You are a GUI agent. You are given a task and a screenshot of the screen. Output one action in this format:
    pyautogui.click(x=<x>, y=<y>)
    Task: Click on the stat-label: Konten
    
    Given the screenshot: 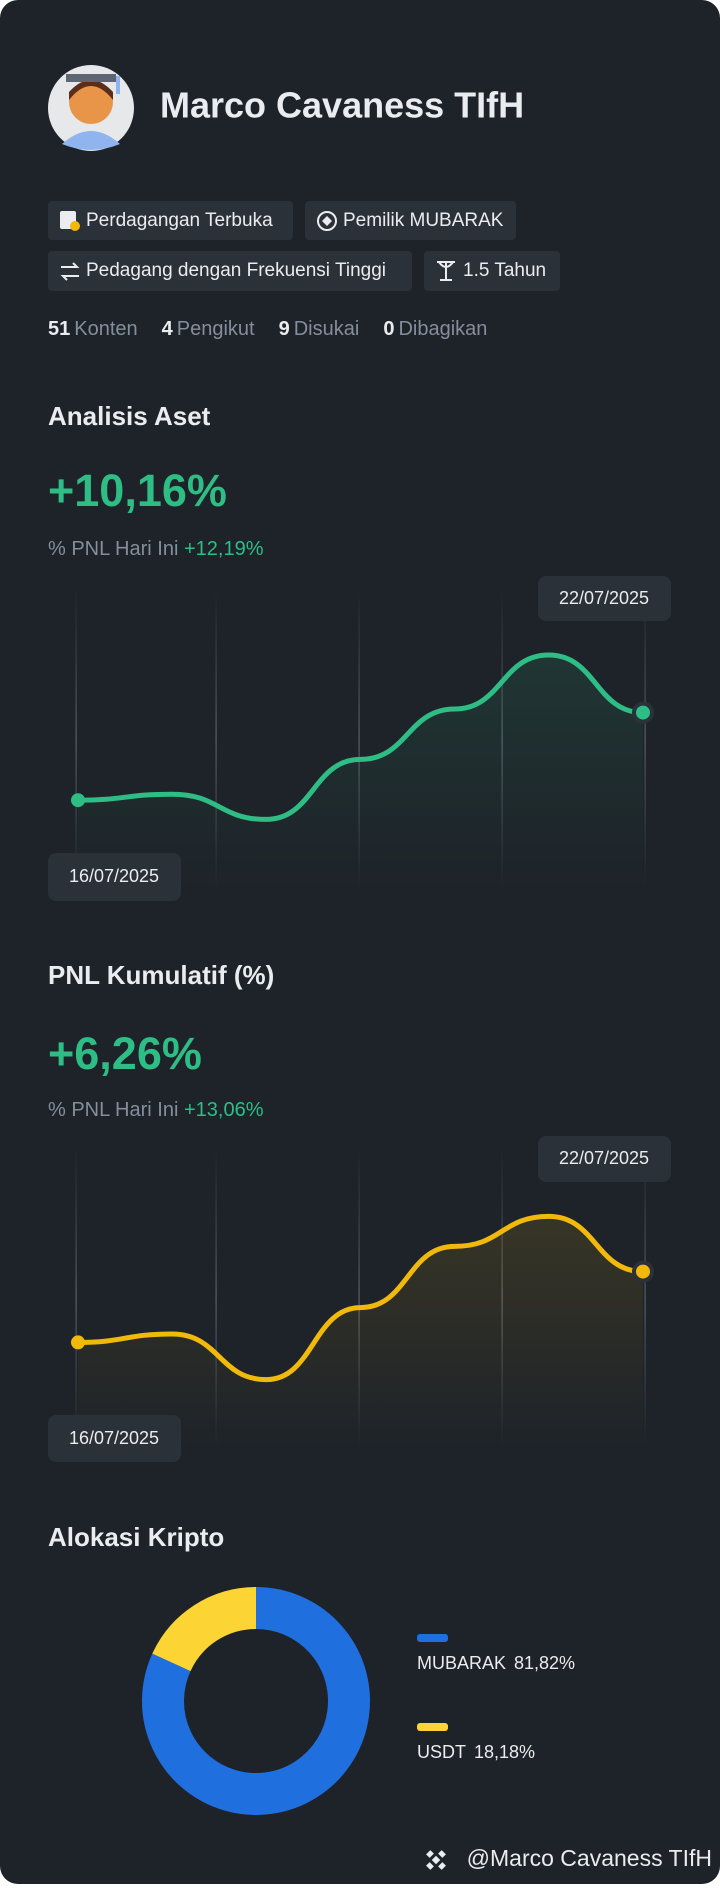 What is the action you would take?
    pyautogui.click(x=105, y=329)
    